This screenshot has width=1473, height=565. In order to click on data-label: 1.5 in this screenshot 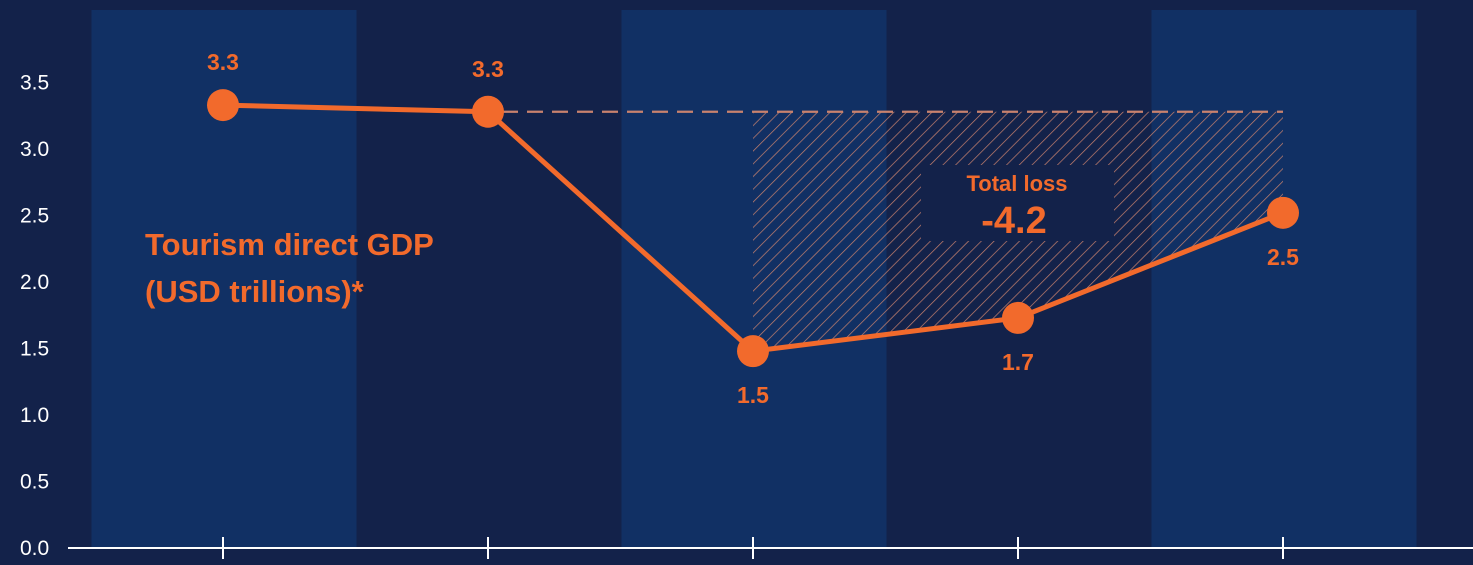, I will do `click(753, 395)`.